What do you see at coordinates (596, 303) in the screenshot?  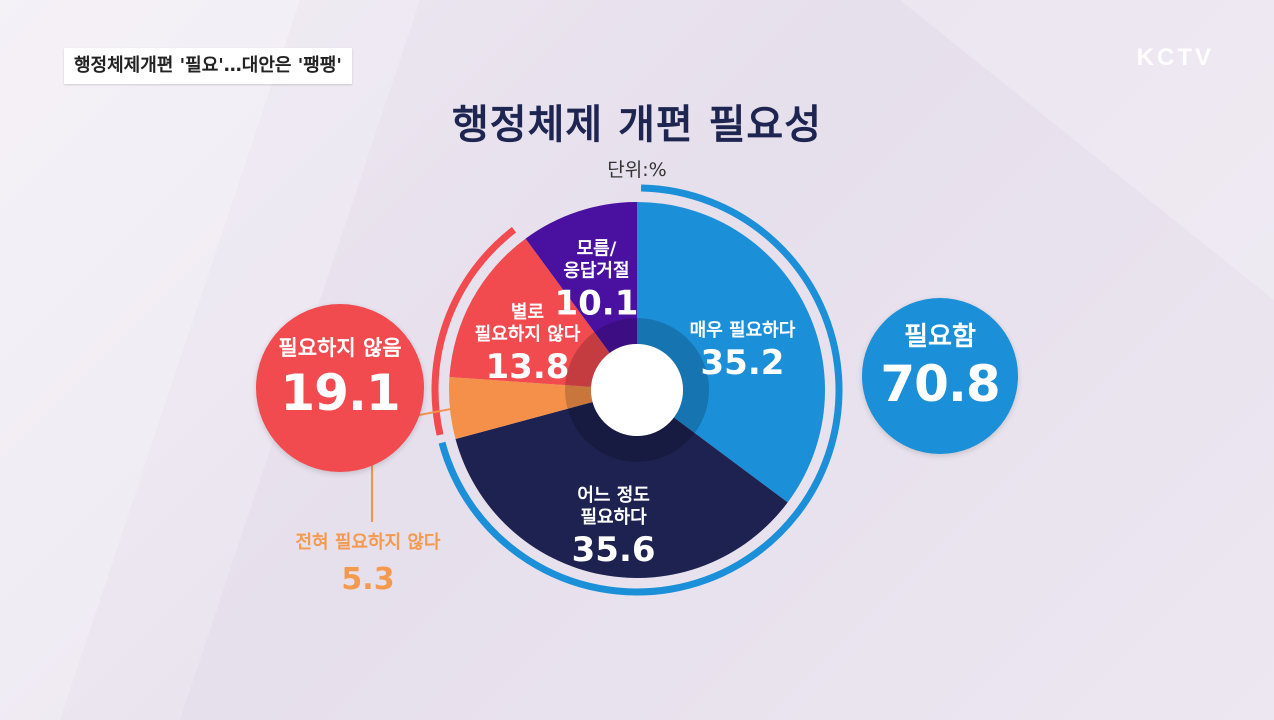 I see `slice-value-5: 10.1` at bounding box center [596, 303].